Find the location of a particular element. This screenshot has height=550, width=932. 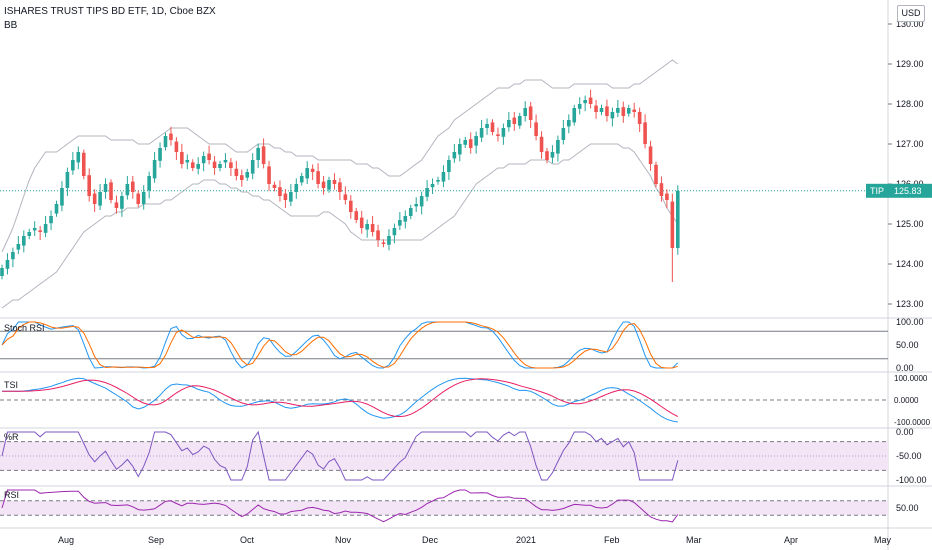

price-tick-label: 127.00 is located at coordinates (910, 144).